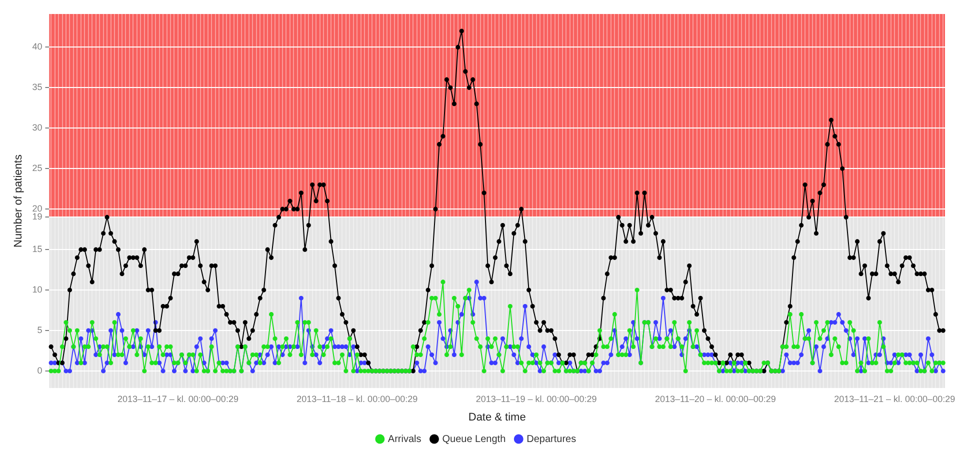  I want to click on y-tick-label: 5, so click(39, 330).